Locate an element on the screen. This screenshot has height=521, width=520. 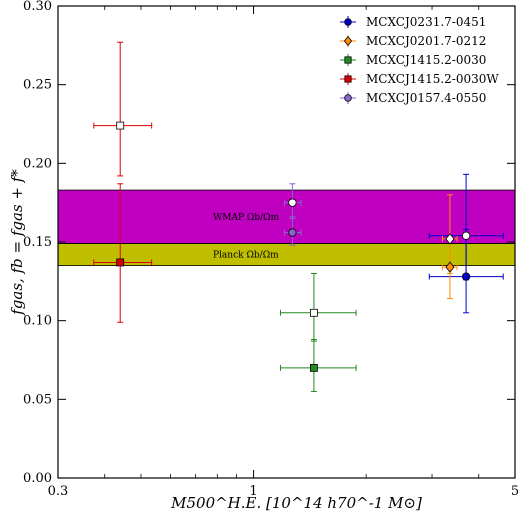
bands-layer is located at coordinates (286, 228).